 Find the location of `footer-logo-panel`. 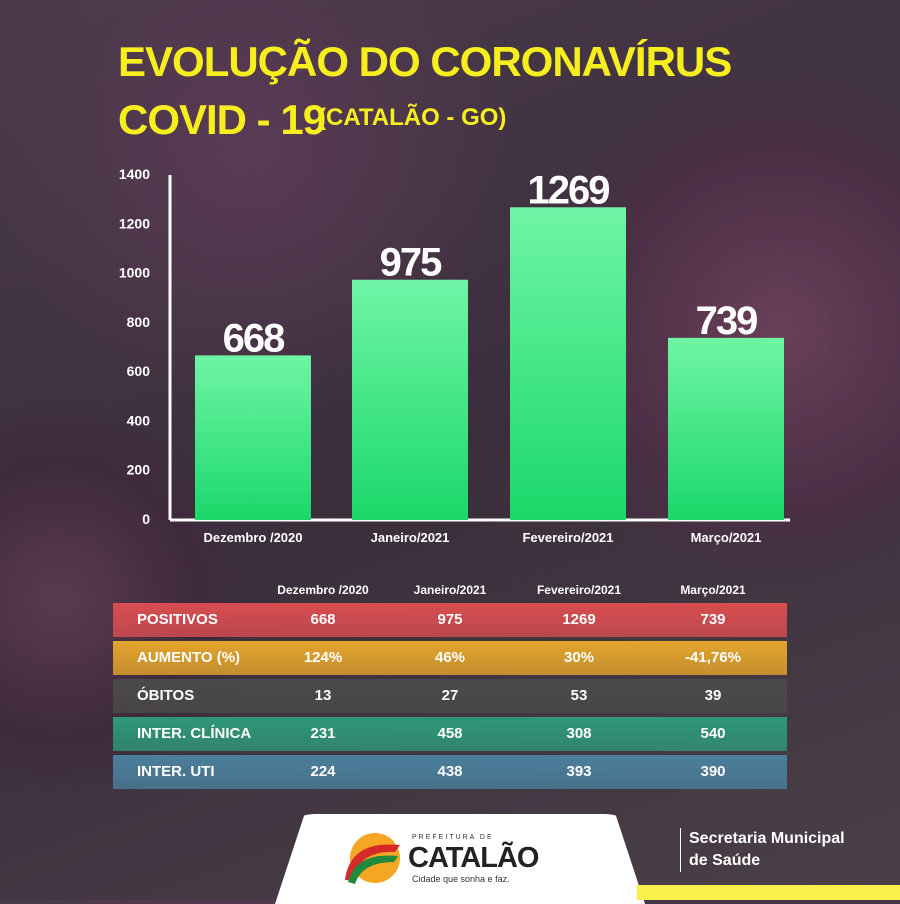

footer-logo-panel is located at coordinates (460, 859).